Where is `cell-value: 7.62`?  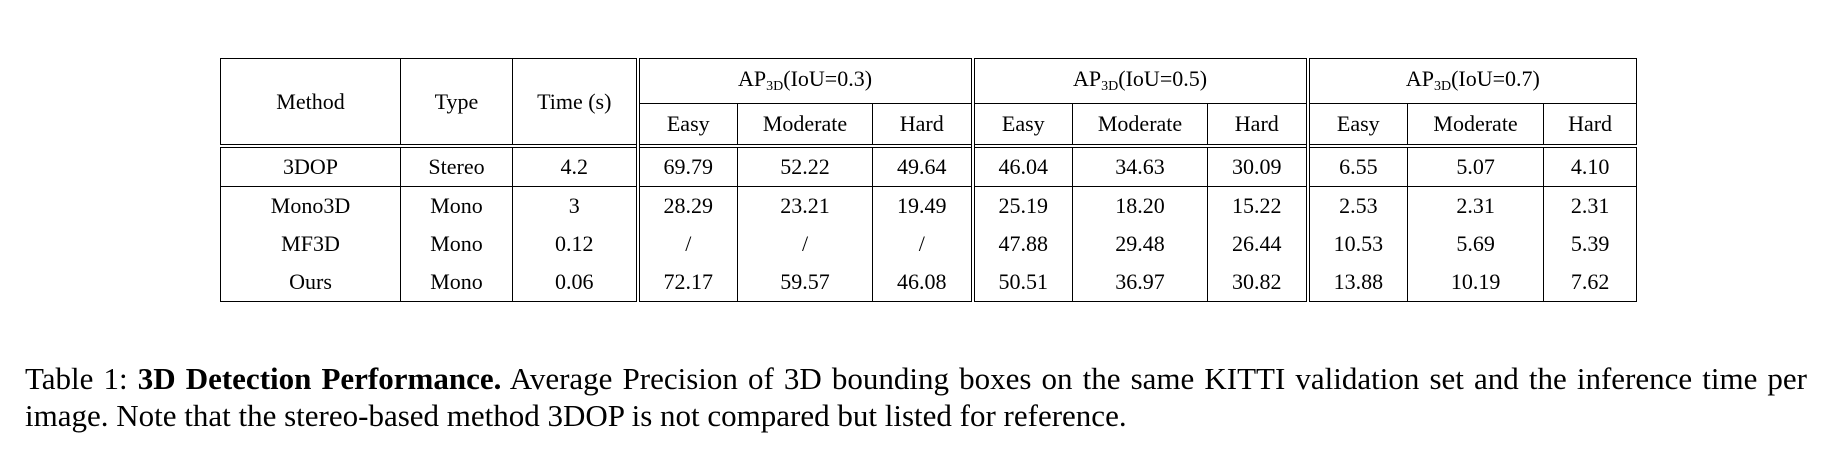 cell-value: 7.62 is located at coordinates (1590, 282).